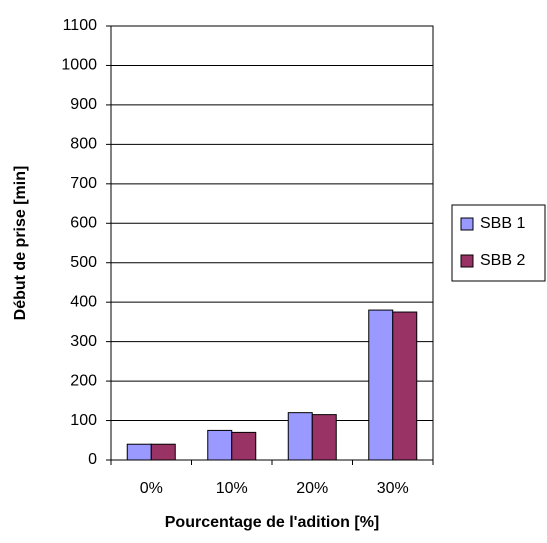 This screenshot has width=547, height=543. I want to click on y-tick-label: 600, so click(83, 222).